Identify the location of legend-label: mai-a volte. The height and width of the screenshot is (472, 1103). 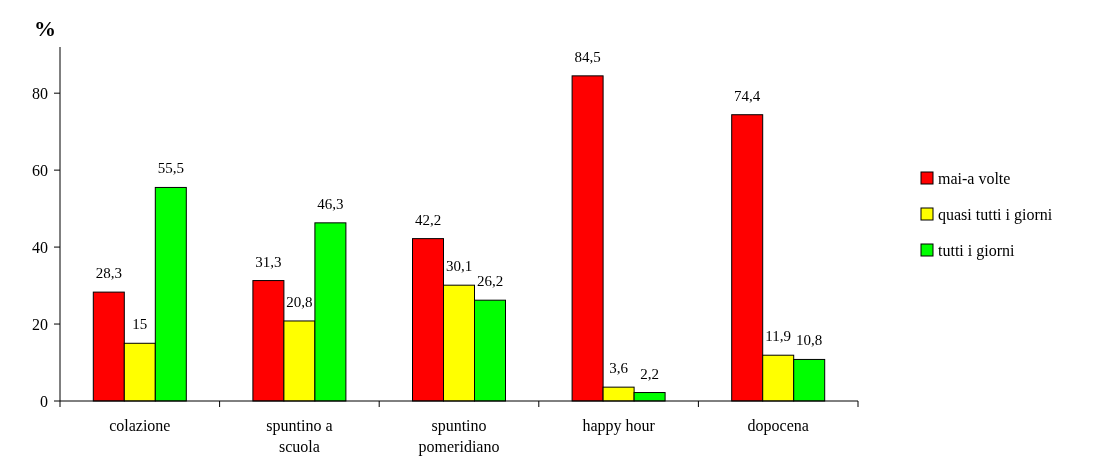
(974, 178).